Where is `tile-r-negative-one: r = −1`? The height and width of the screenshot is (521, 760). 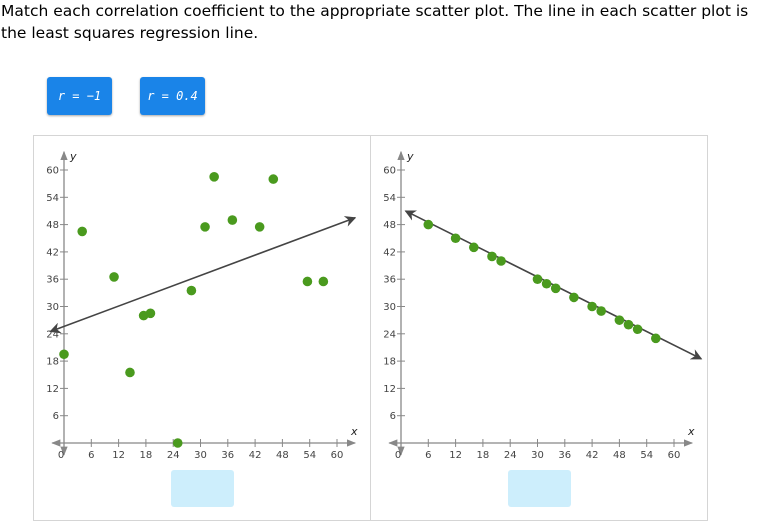
tile-r-negative-one: r = −1 is located at coordinates (79, 96).